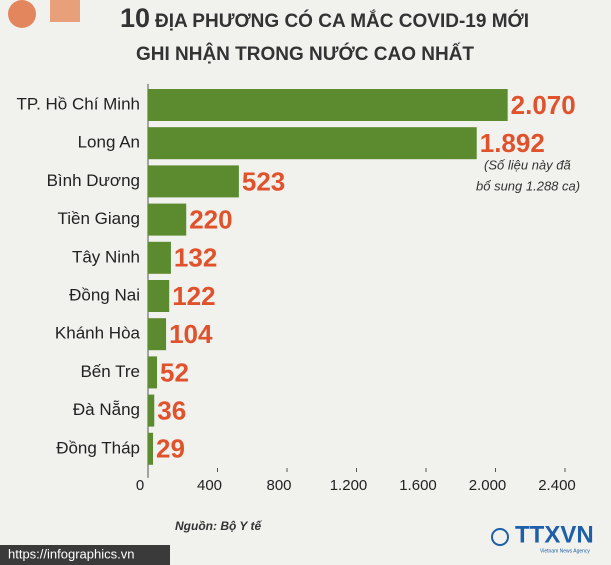 The width and height of the screenshot is (611, 565). What do you see at coordinates (219, 526) in the screenshot?
I see `source: Nguồn: Bộ Y tế` at bounding box center [219, 526].